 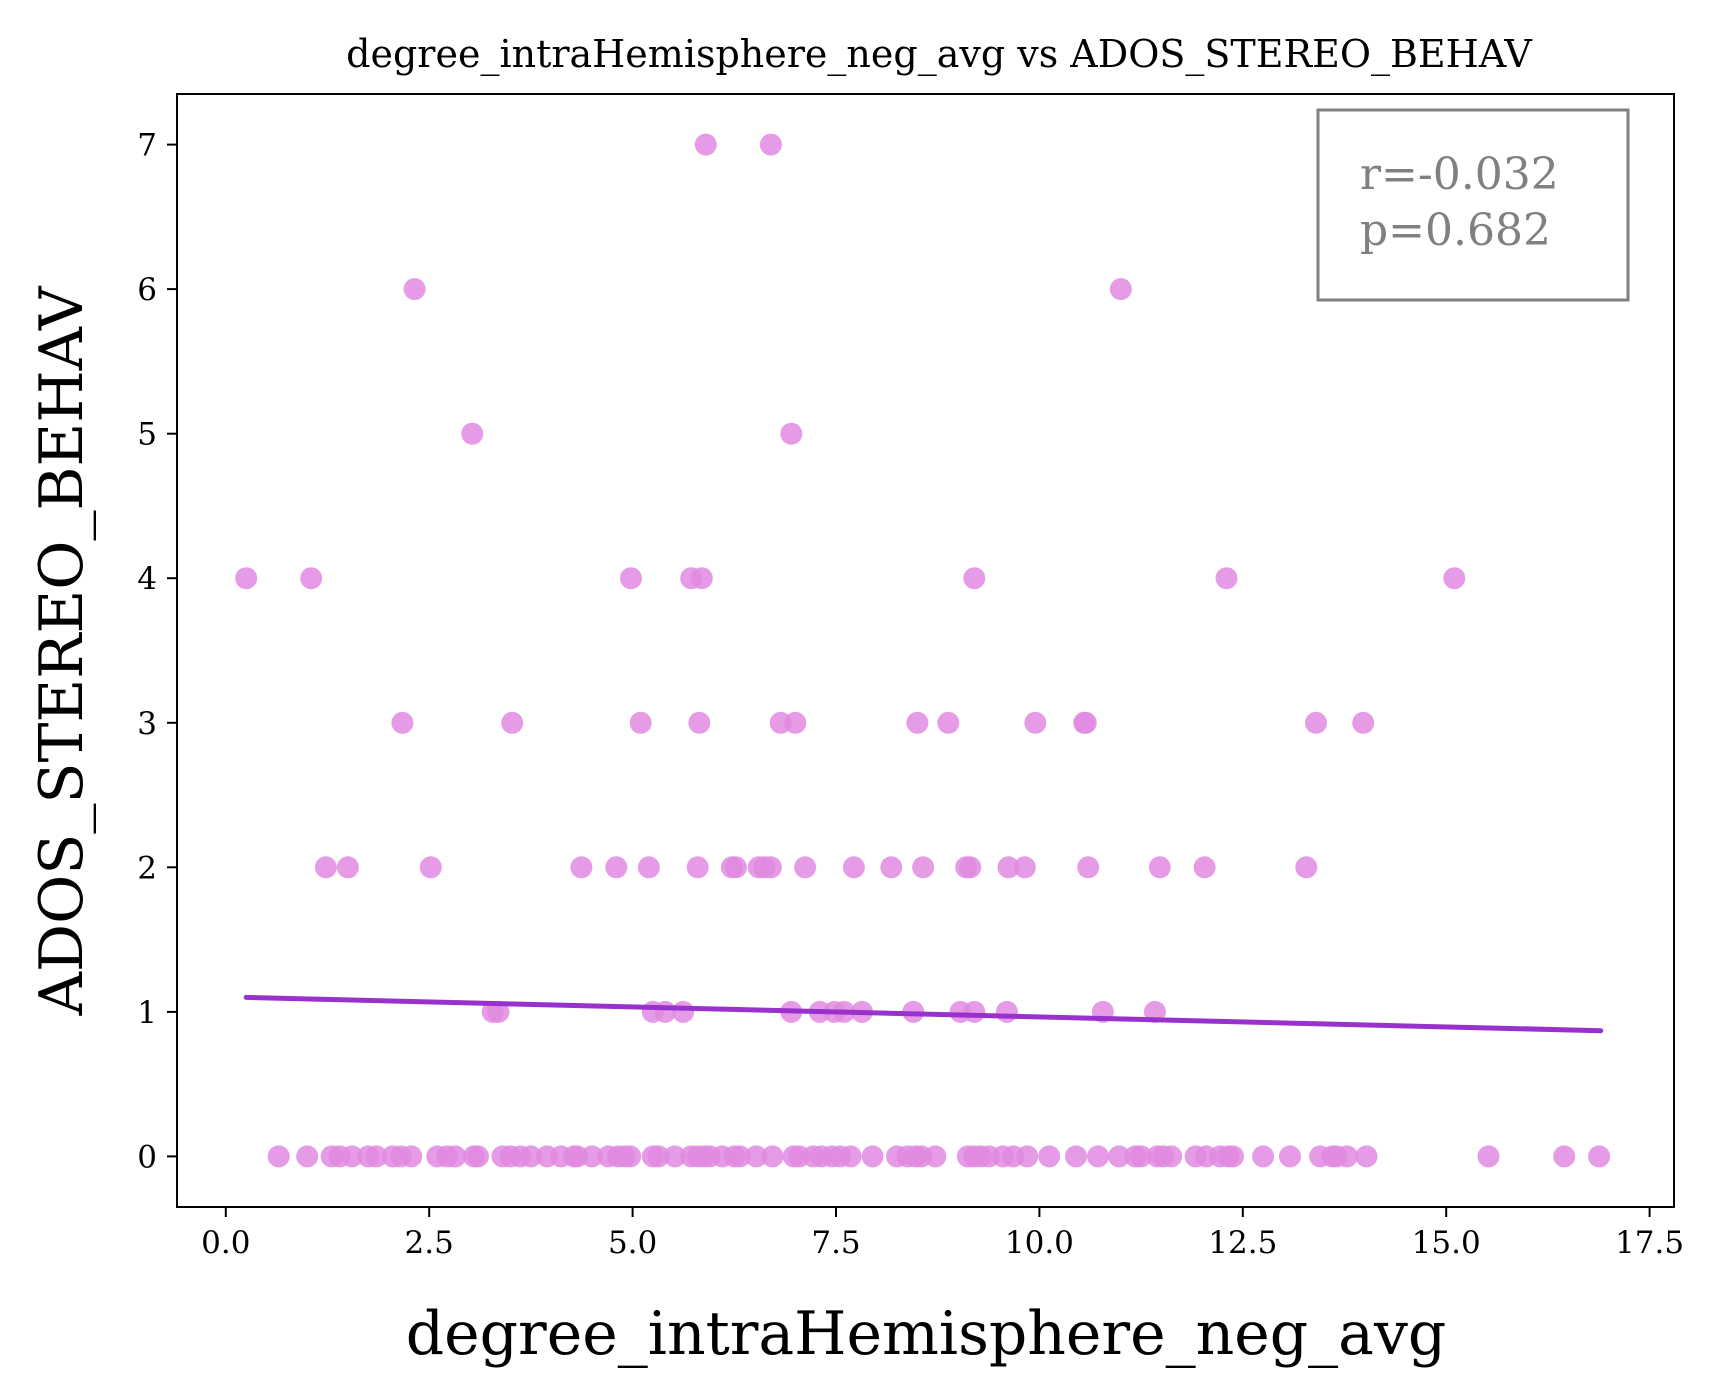 I want to click on x-tick-label: 0.0, so click(x=225, y=1243).